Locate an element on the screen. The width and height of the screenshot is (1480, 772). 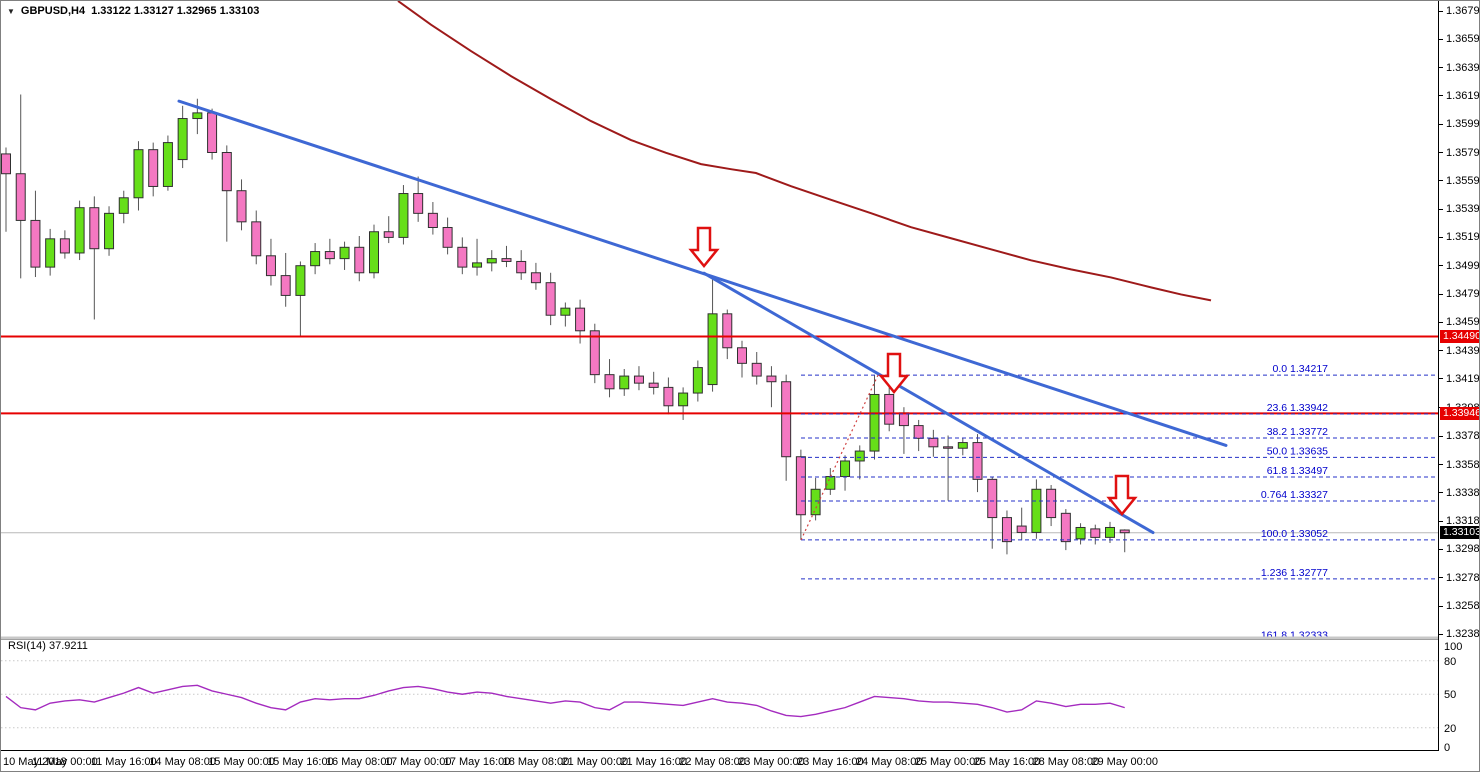
price-tick-label: 1.35590 is located at coordinates (1463, 180).